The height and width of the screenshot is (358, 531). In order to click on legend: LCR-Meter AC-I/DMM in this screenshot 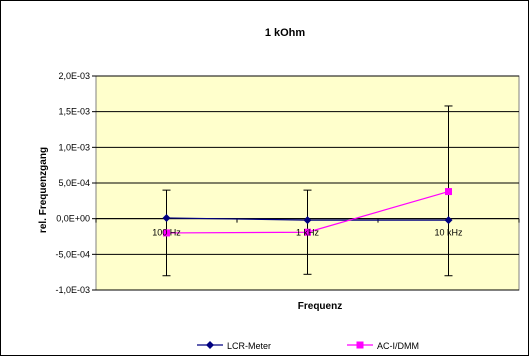, I will do `click(308, 346)`.